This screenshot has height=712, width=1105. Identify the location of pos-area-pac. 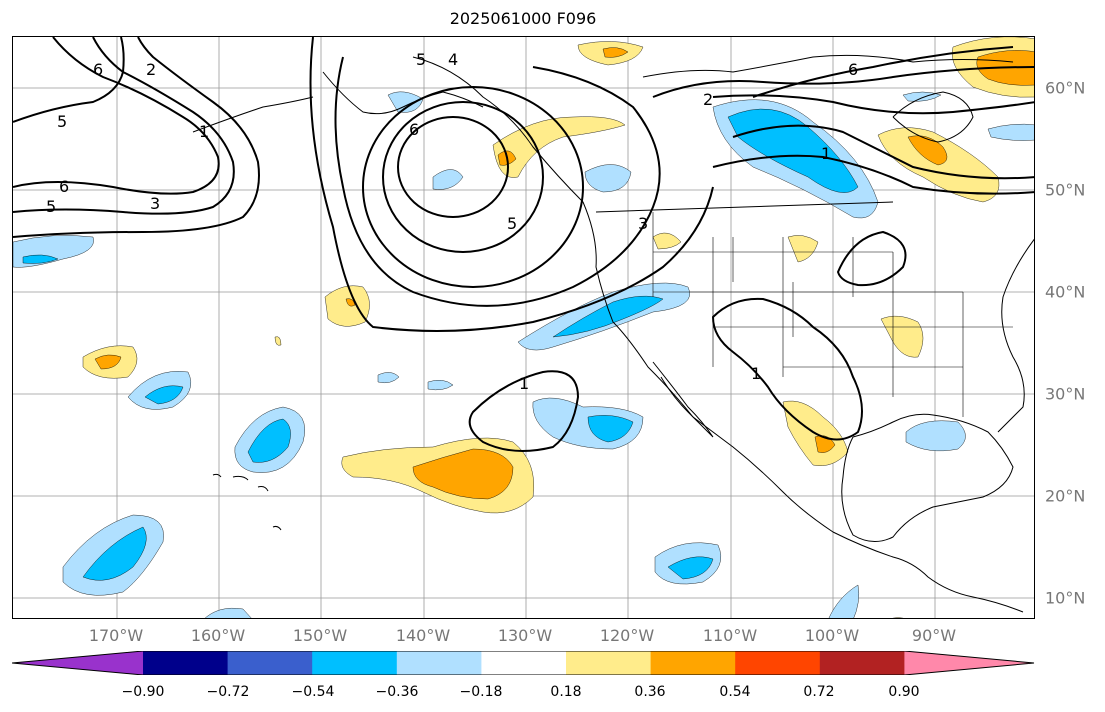
(347, 306).